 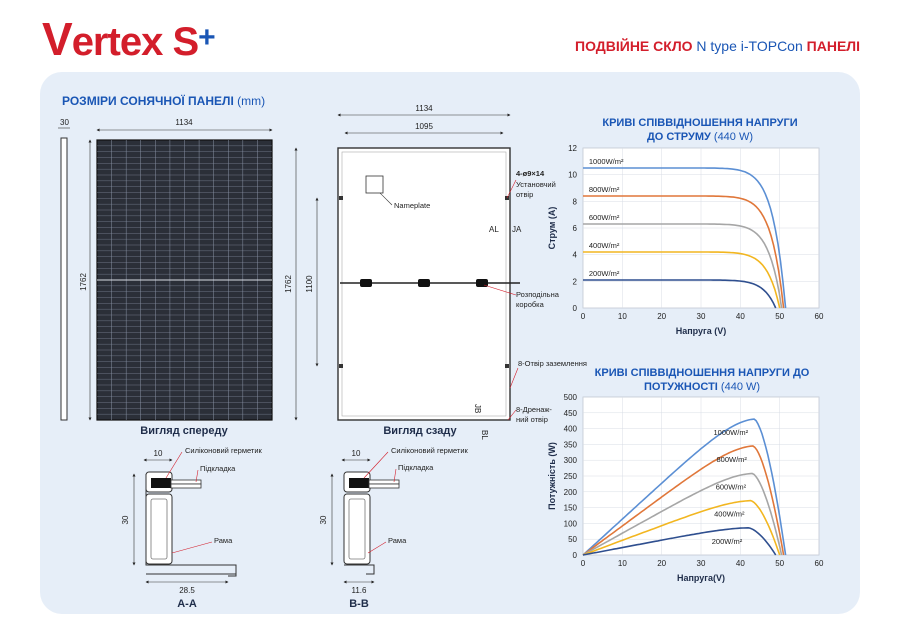 I want to click on back-width-inner-label: 1095, so click(x=424, y=126).